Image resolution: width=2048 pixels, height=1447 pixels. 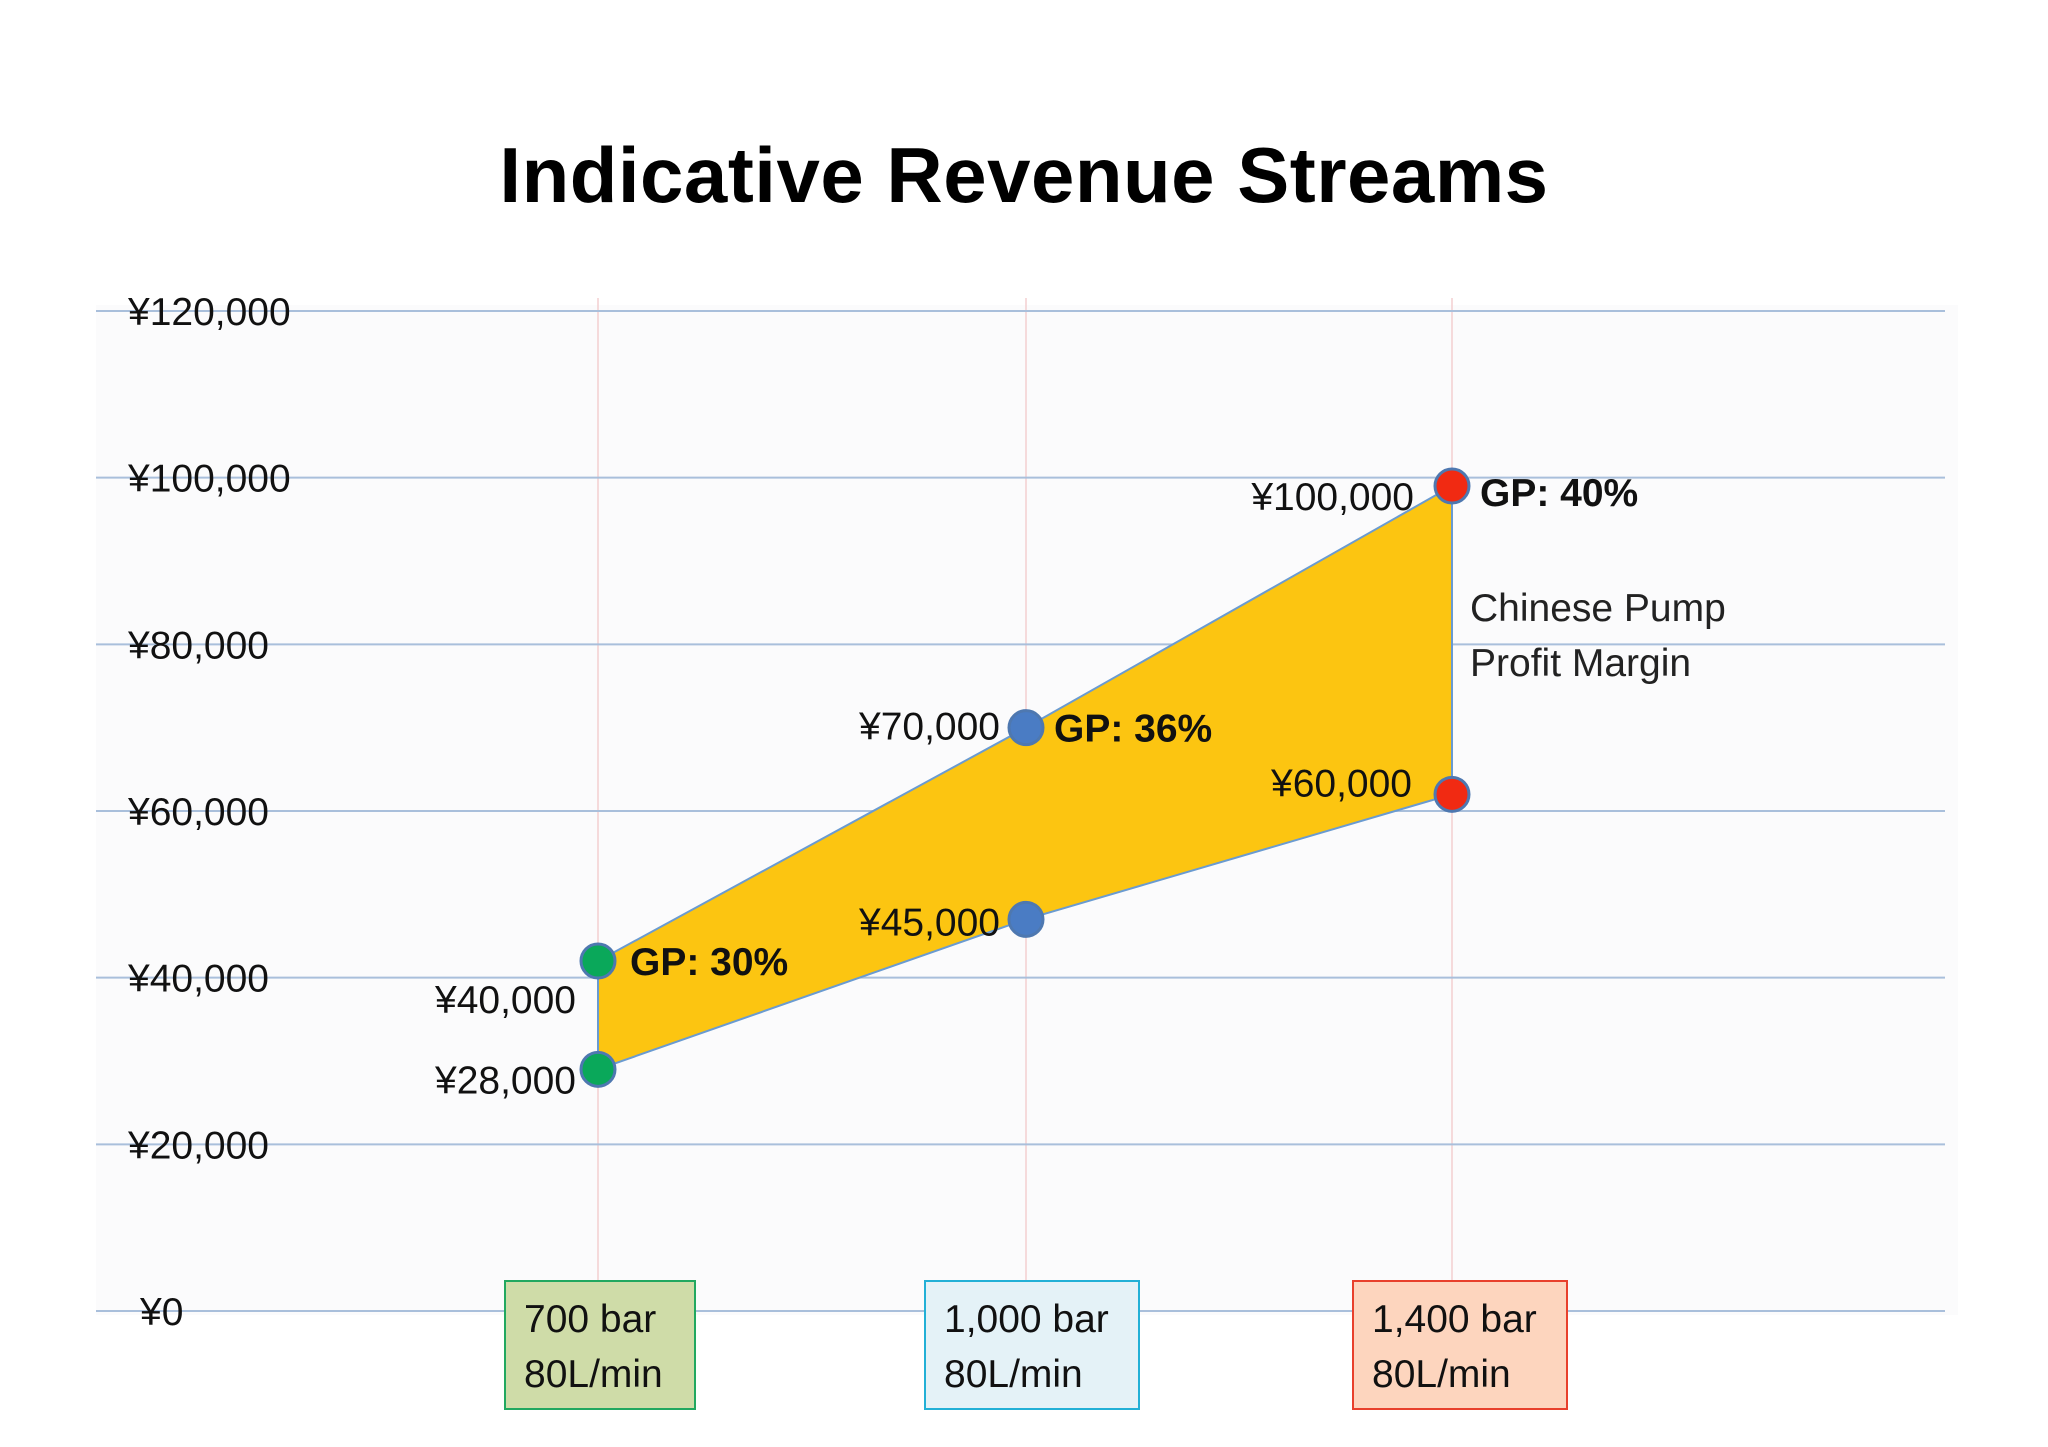 What do you see at coordinates (929, 922) in the screenshot?
I see `data-label-lower: ¥45,000` at bounding box center [929, 922].